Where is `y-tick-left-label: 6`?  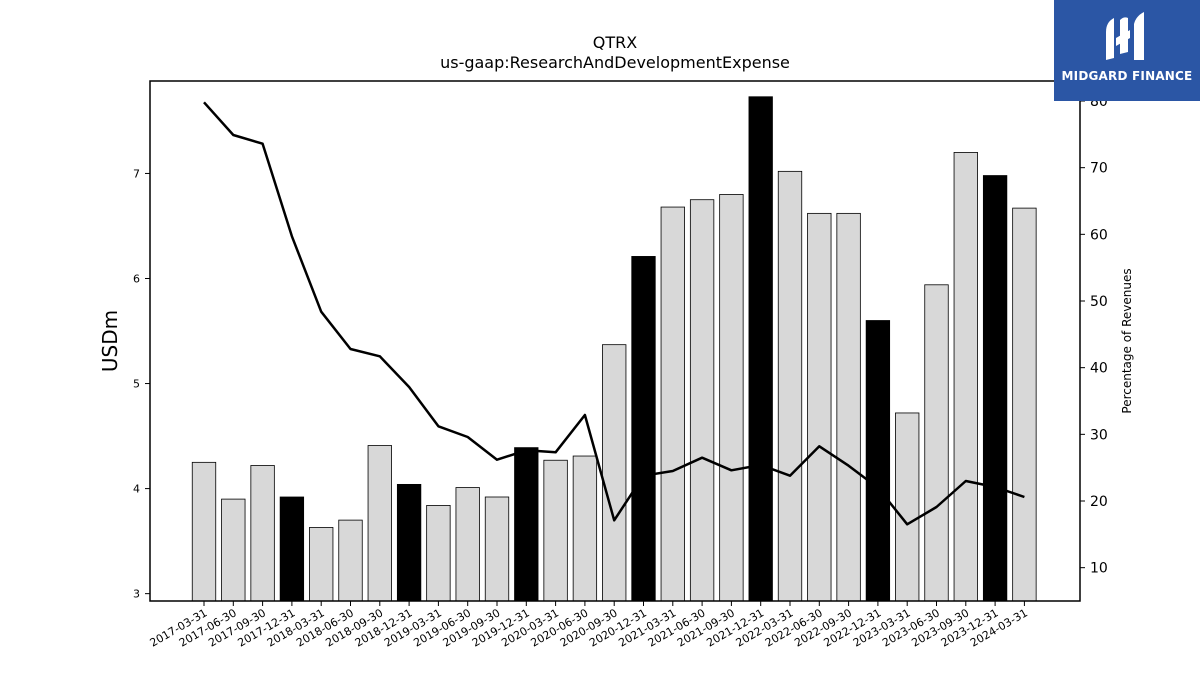
y-tick-left-label: 6 is located at coordinates (136, 278).